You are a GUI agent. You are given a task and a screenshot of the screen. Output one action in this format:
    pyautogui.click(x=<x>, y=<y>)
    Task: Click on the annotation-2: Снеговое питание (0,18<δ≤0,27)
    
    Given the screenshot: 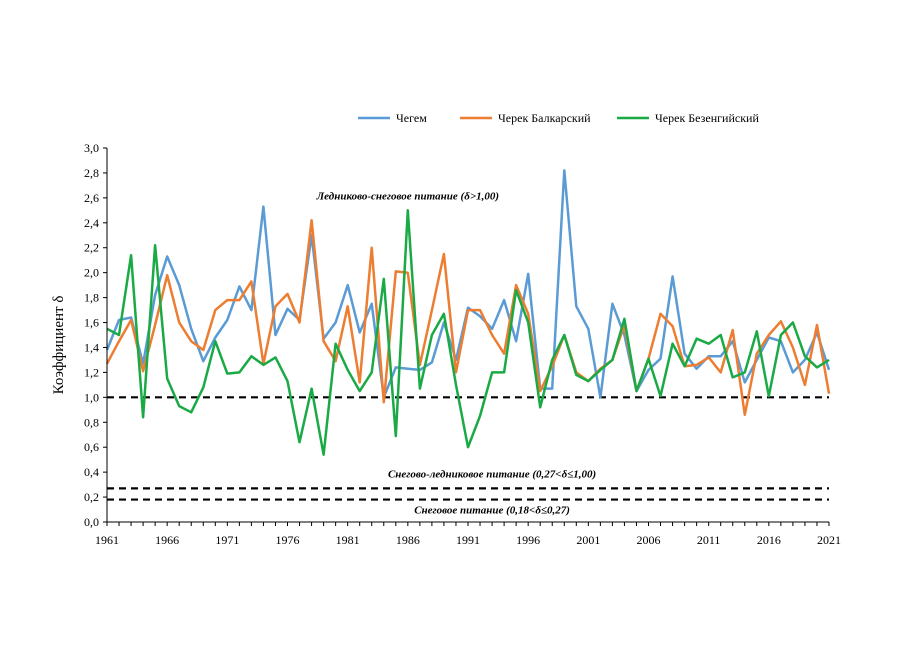 What is the action you would take?
    pyautogui.click(x=492, y=511)
    